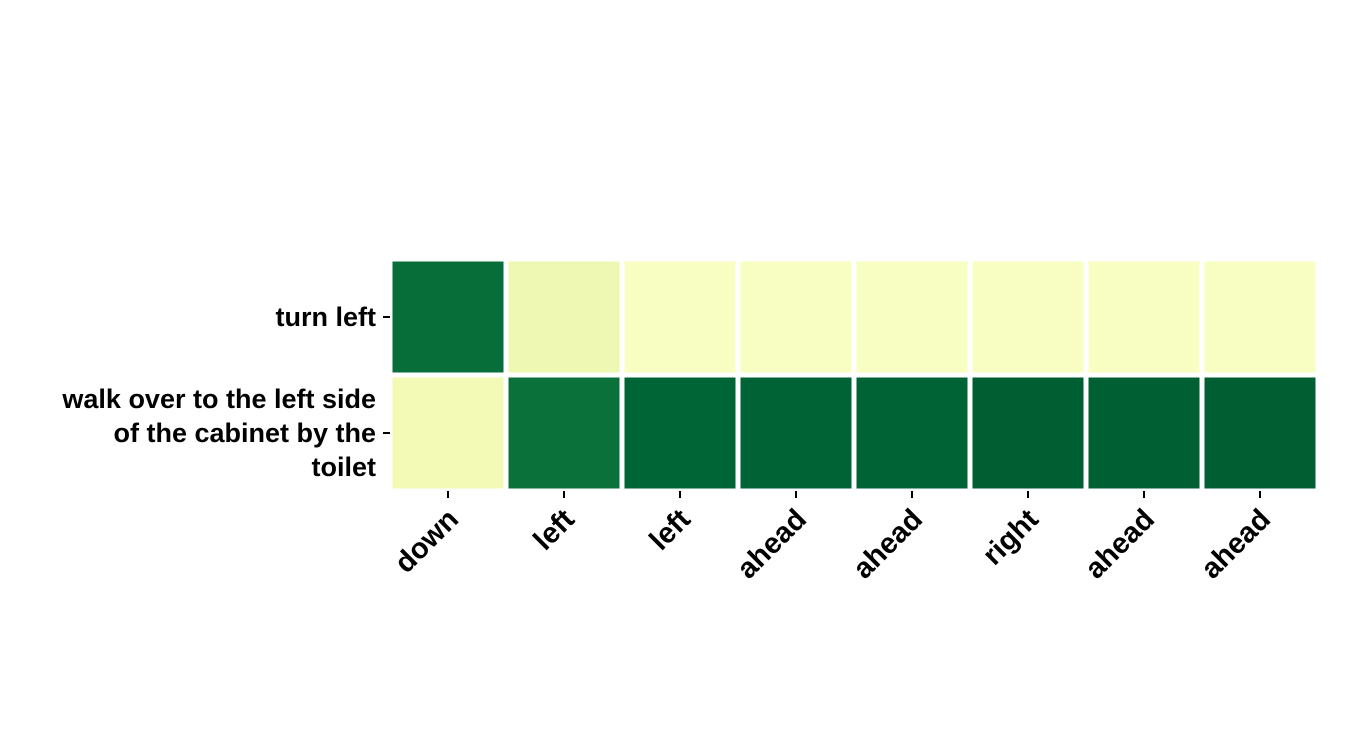 This screenshot has width=1350, height=750. What do you see at coordinates (344, 467) in the screenshot?
I see `y-tick-label-line: toilet` at bounding box center [344, 467].